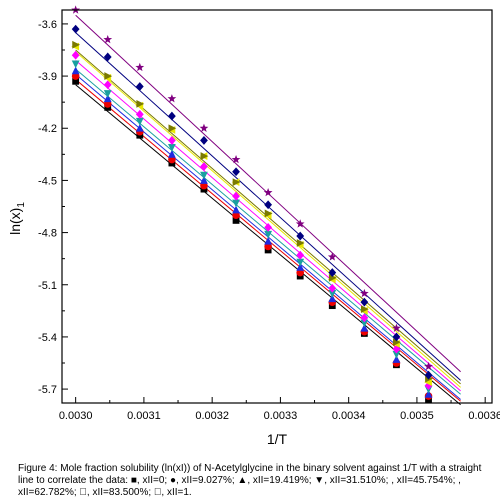 This screenshot has height=503, width=500. Describe the element at coordinates (144, 416) in the screenshot. I see `x-tick-label: 0.0031` at that location.